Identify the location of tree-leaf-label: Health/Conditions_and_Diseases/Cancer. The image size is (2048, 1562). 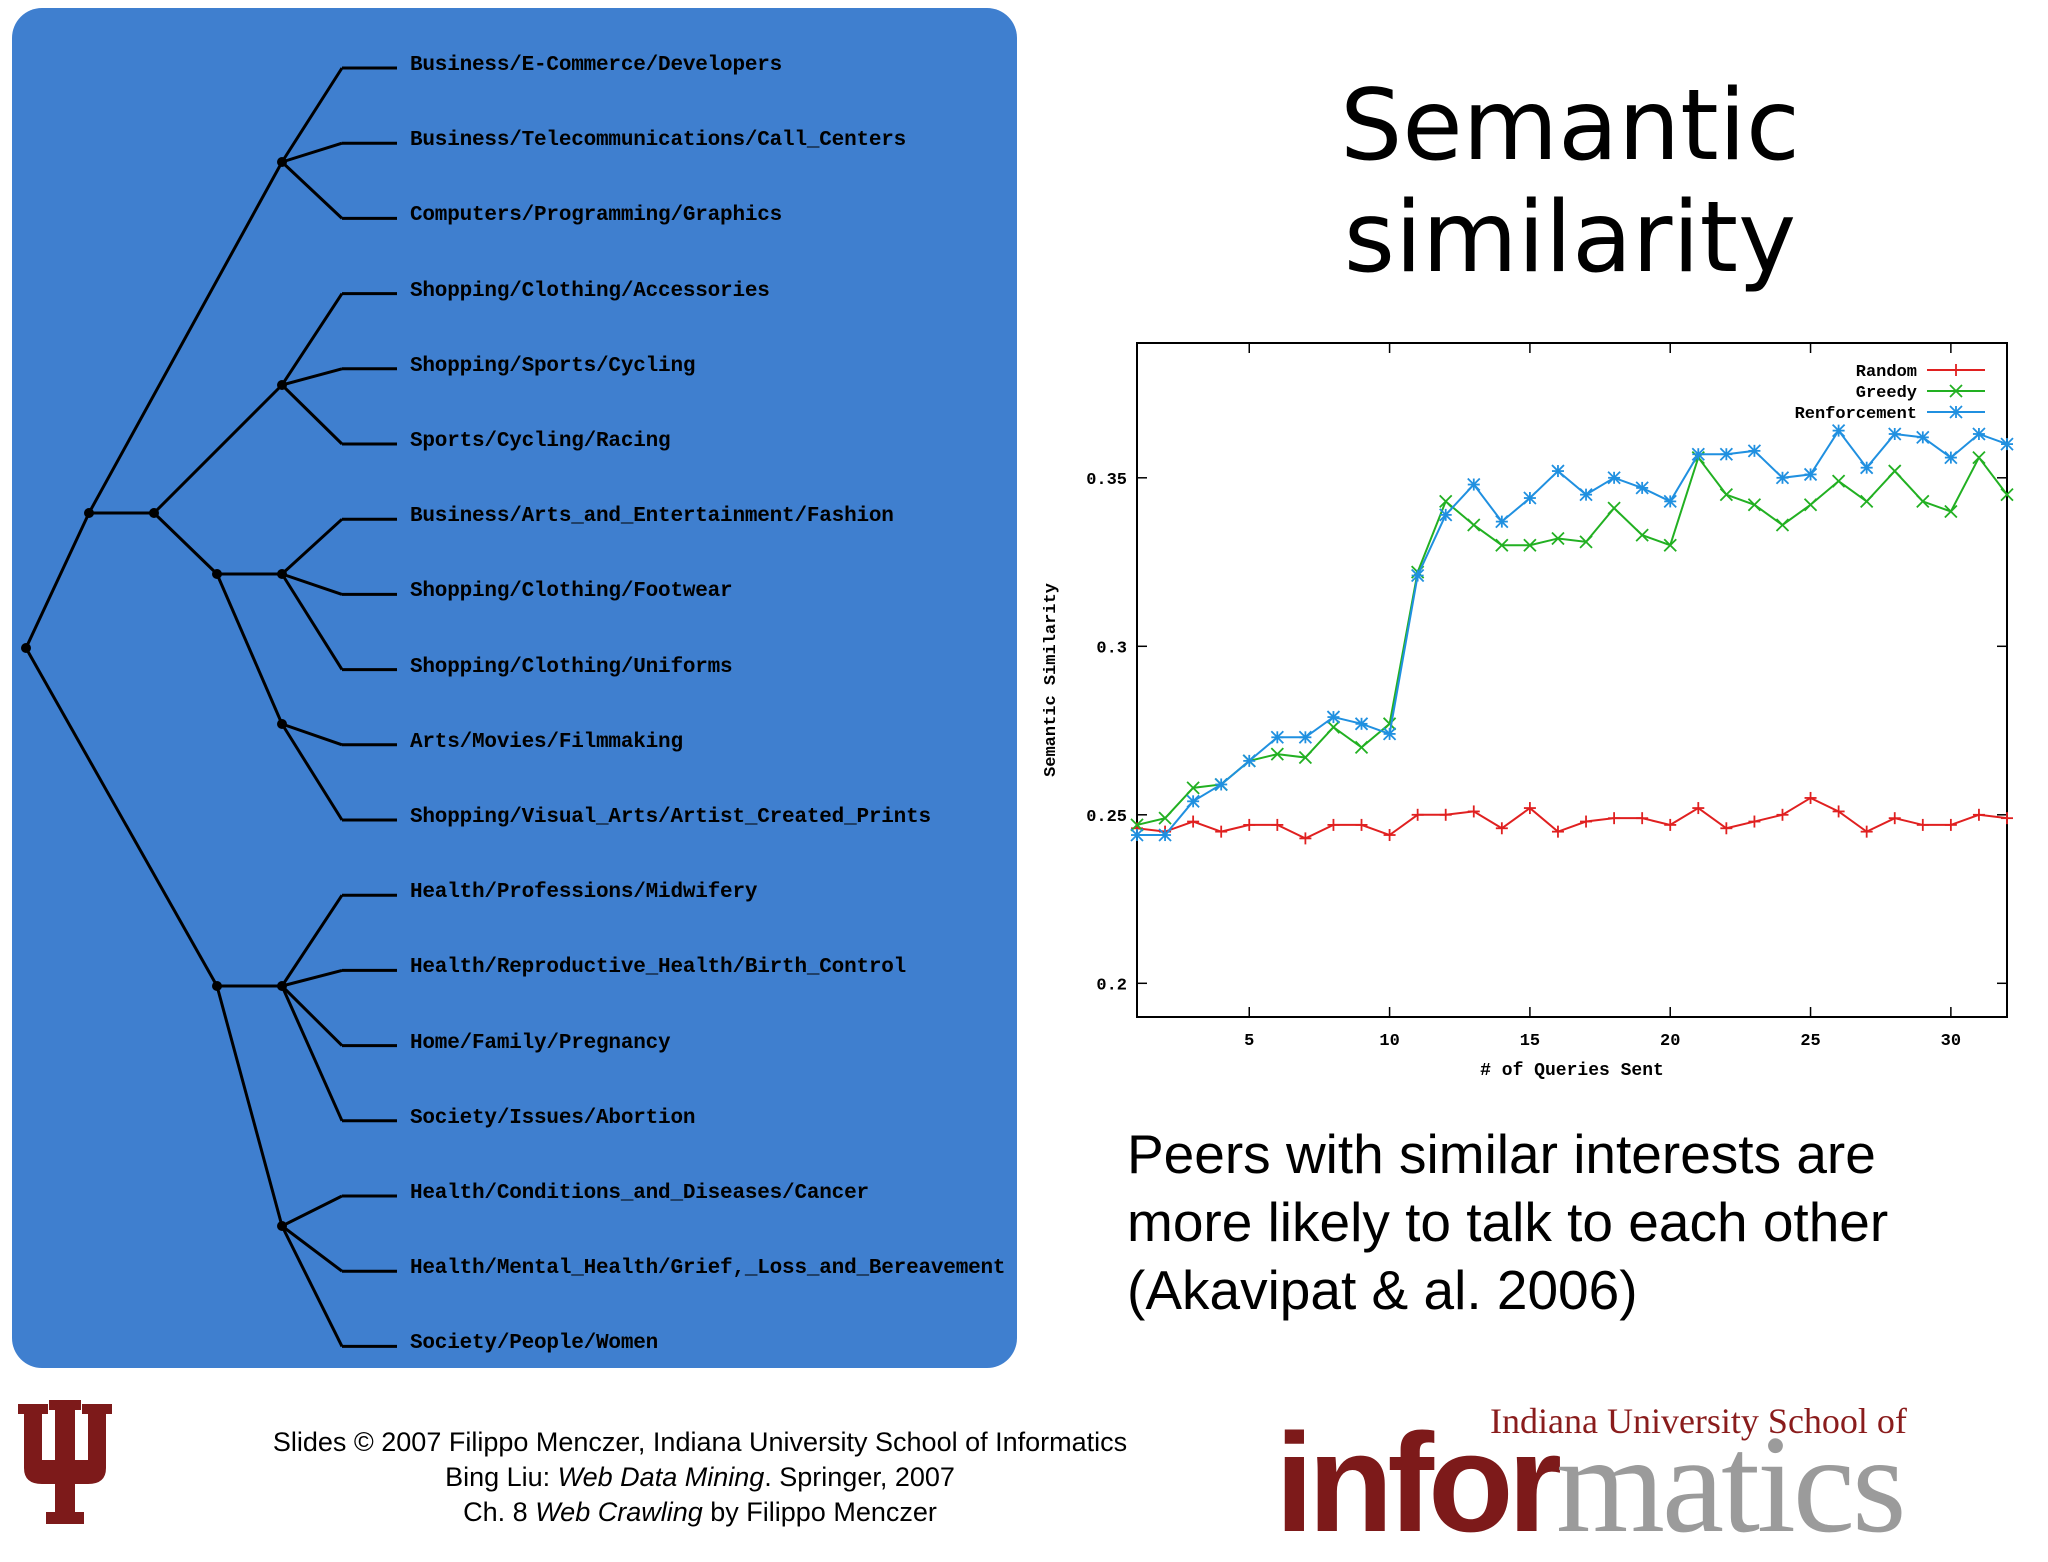
(639, 1193).